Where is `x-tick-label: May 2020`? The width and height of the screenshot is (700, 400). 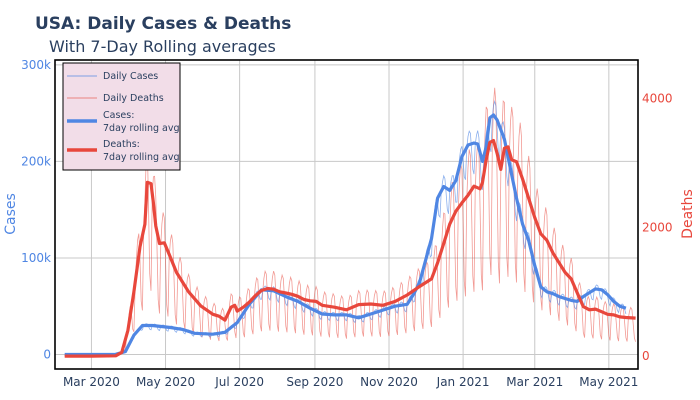
x-tick-label: May 2020 is located at coordinates (165, 382).